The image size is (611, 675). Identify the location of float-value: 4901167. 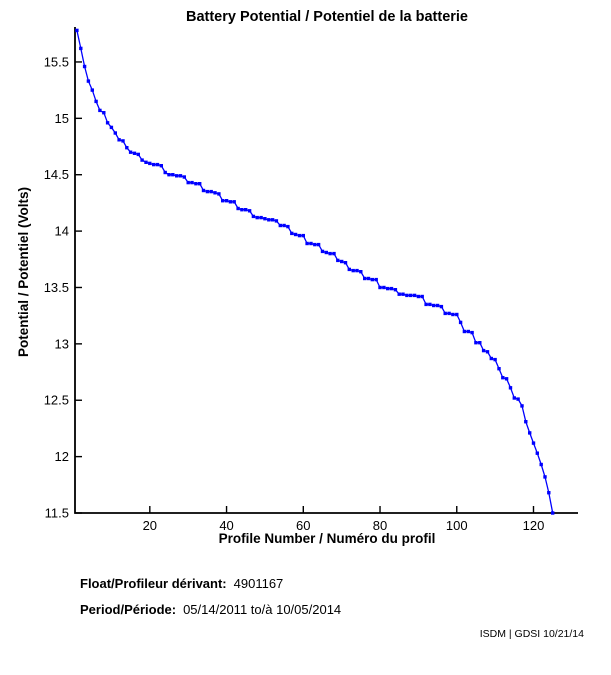
(259, 583).